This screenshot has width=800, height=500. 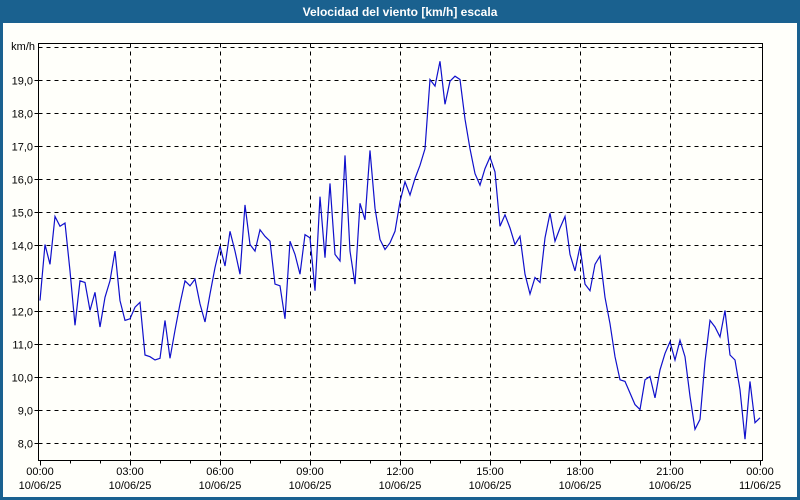 I want to click on y-tick-label: 12,0, so click(x=22, y=313).